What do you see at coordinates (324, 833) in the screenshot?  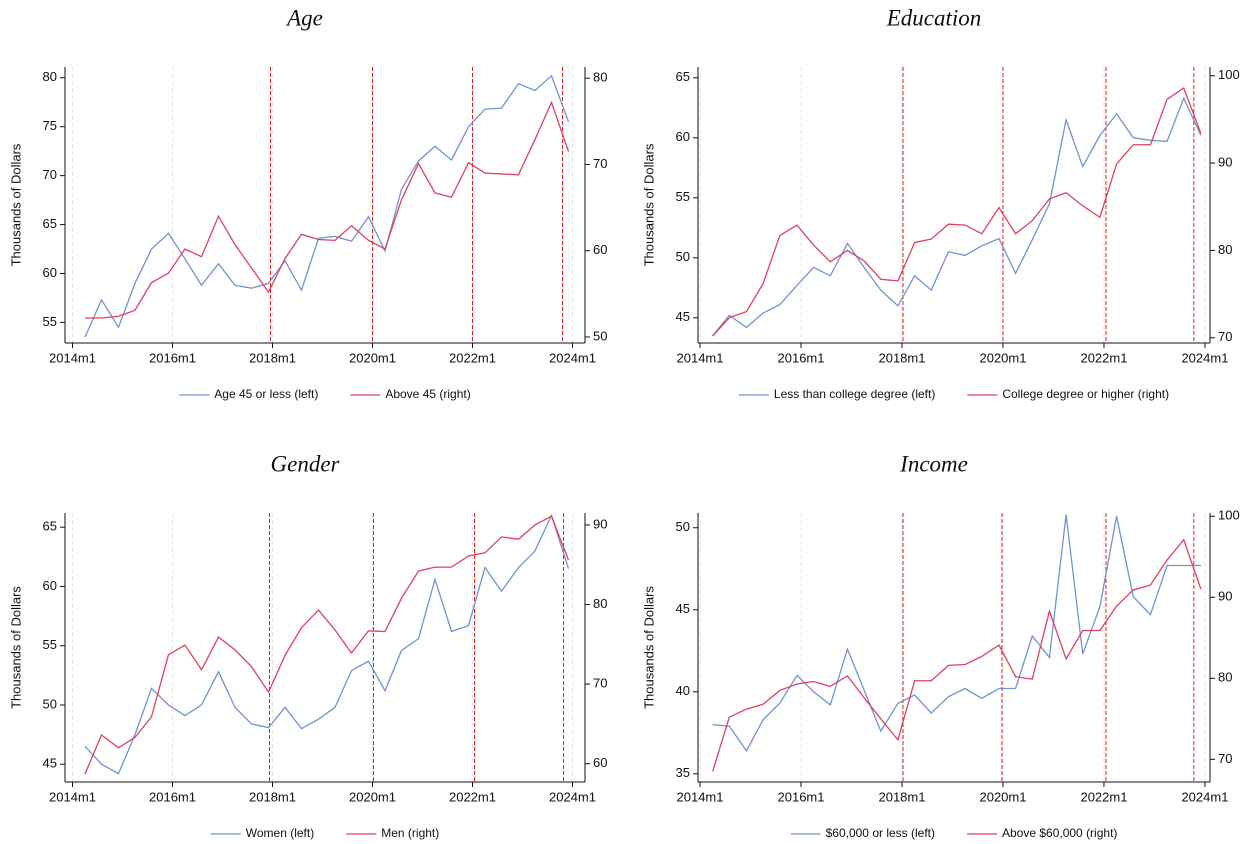 I see `legend: Women (left) Men (right)` at bounding box center [324, 833].